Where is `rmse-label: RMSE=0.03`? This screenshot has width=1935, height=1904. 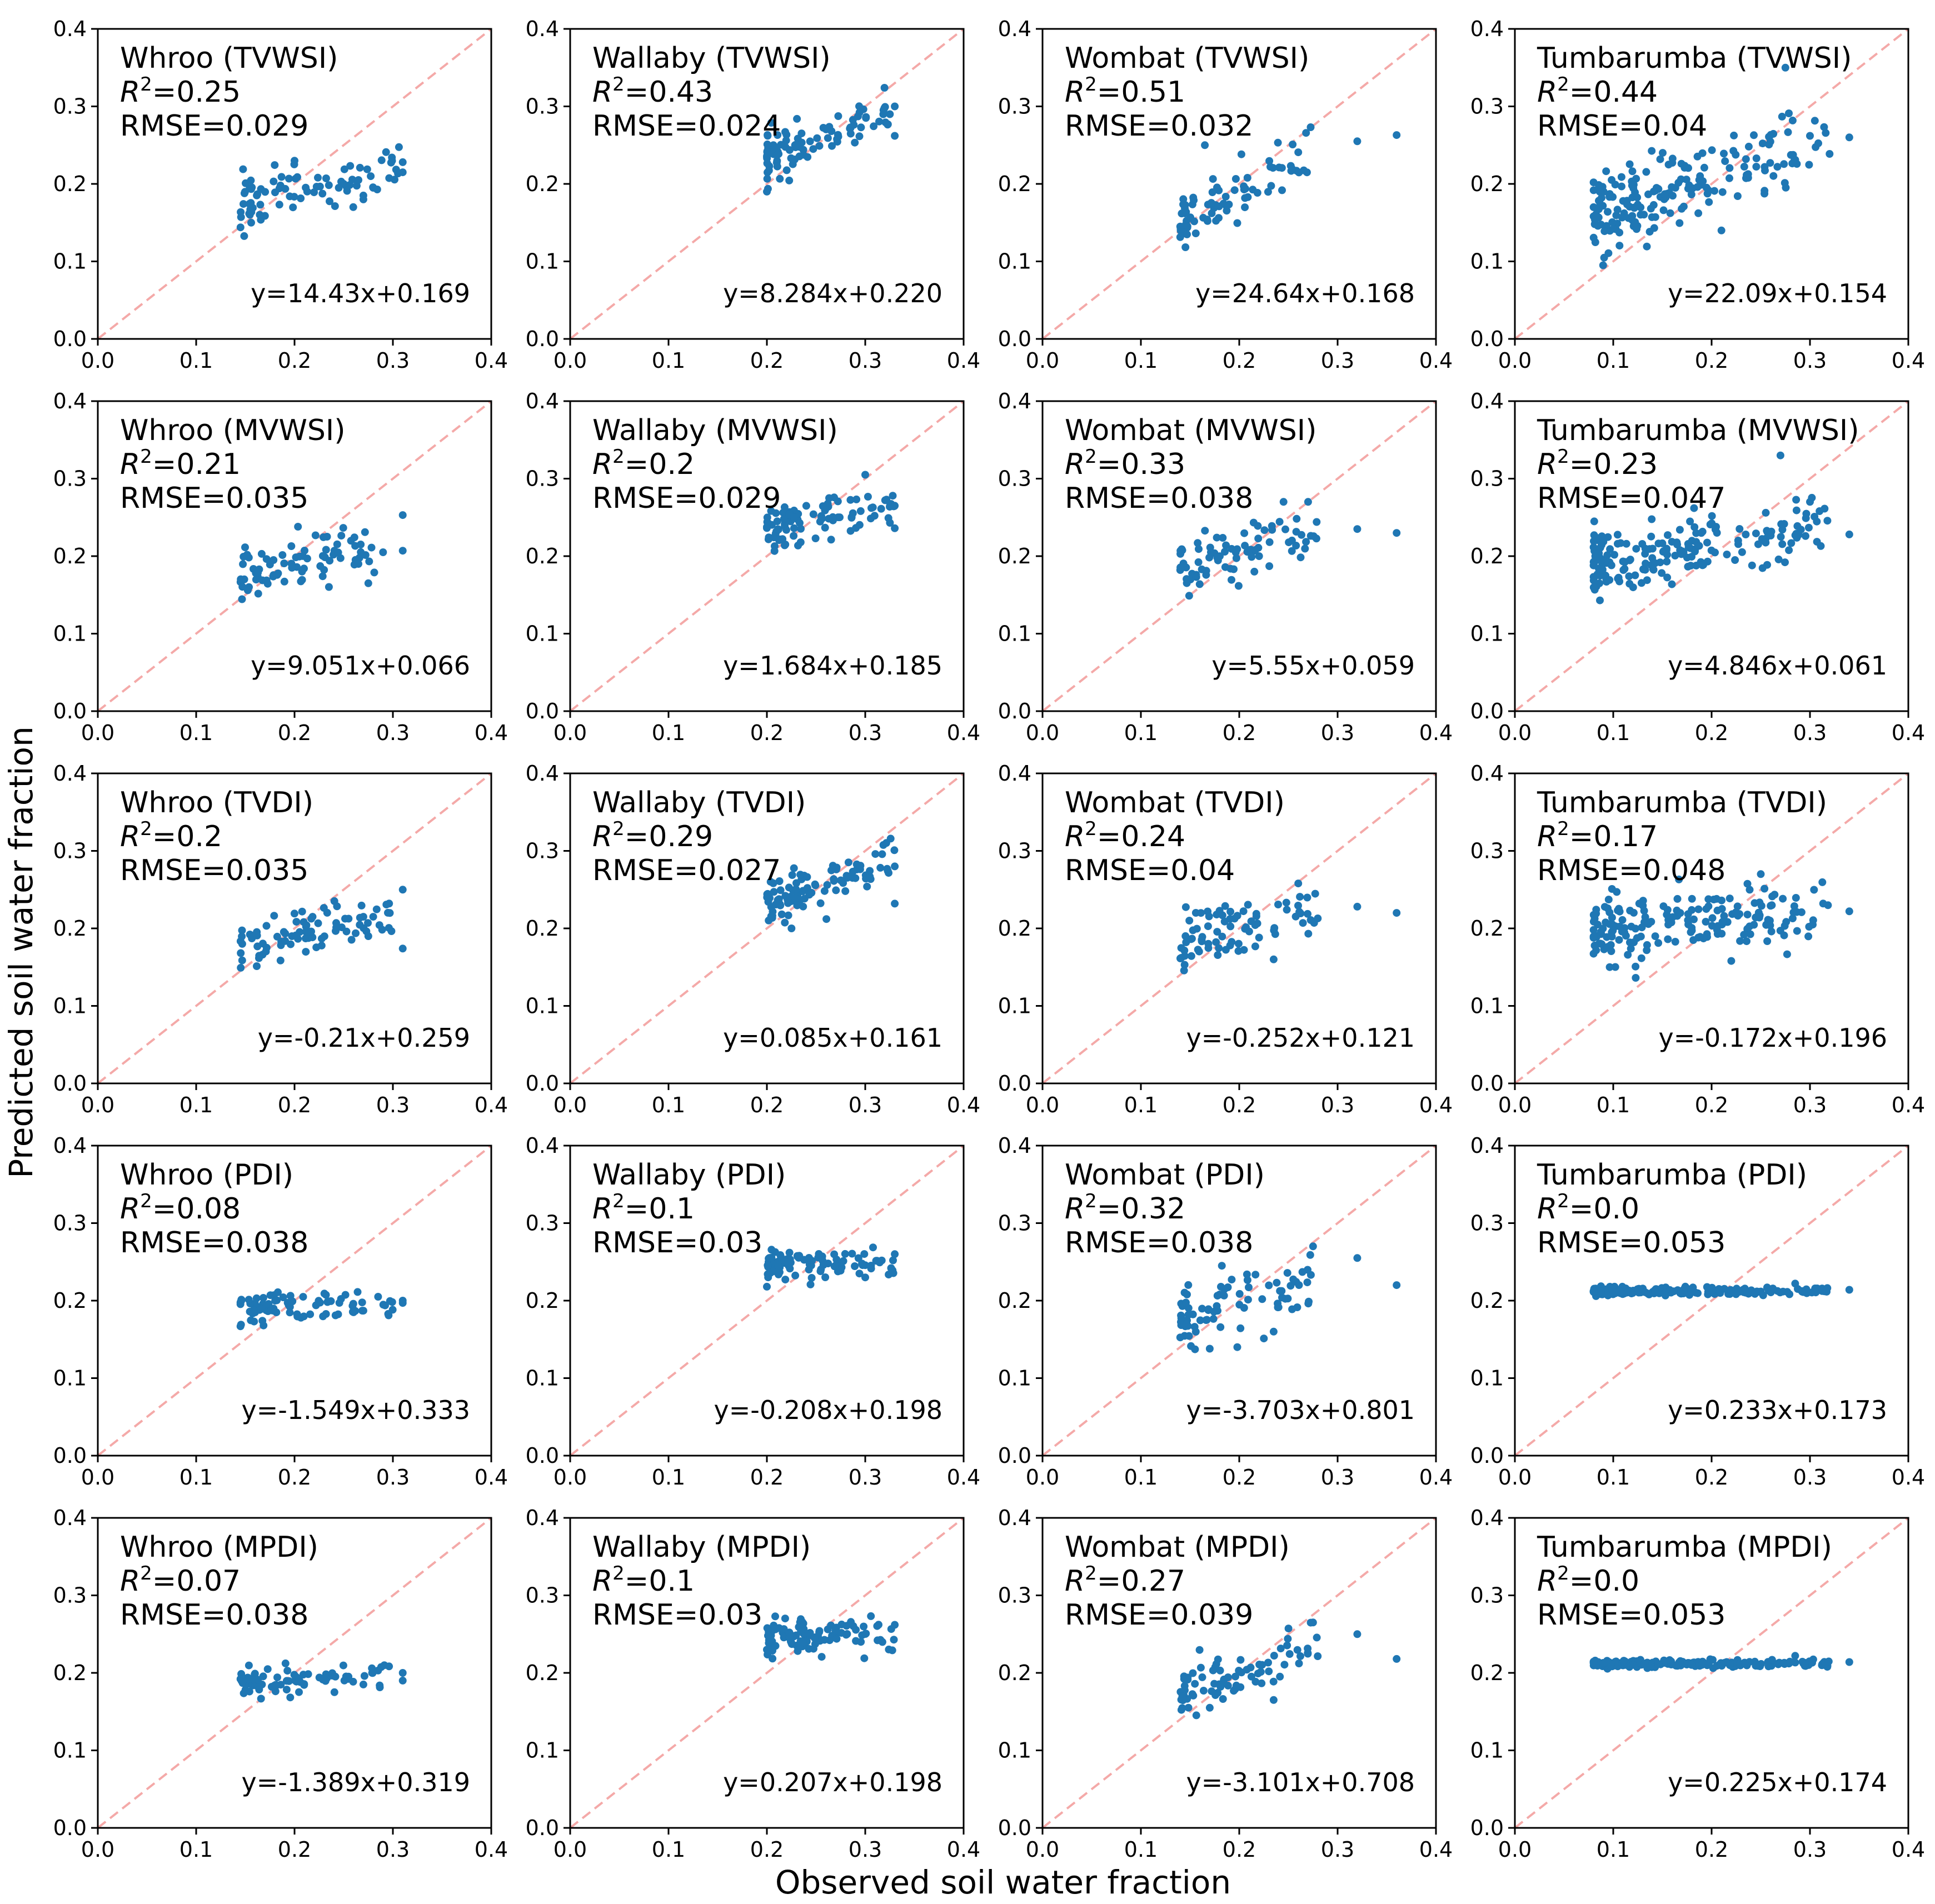 rmse-label: RMSE=0.03 is located at coordinates (677, 1243).